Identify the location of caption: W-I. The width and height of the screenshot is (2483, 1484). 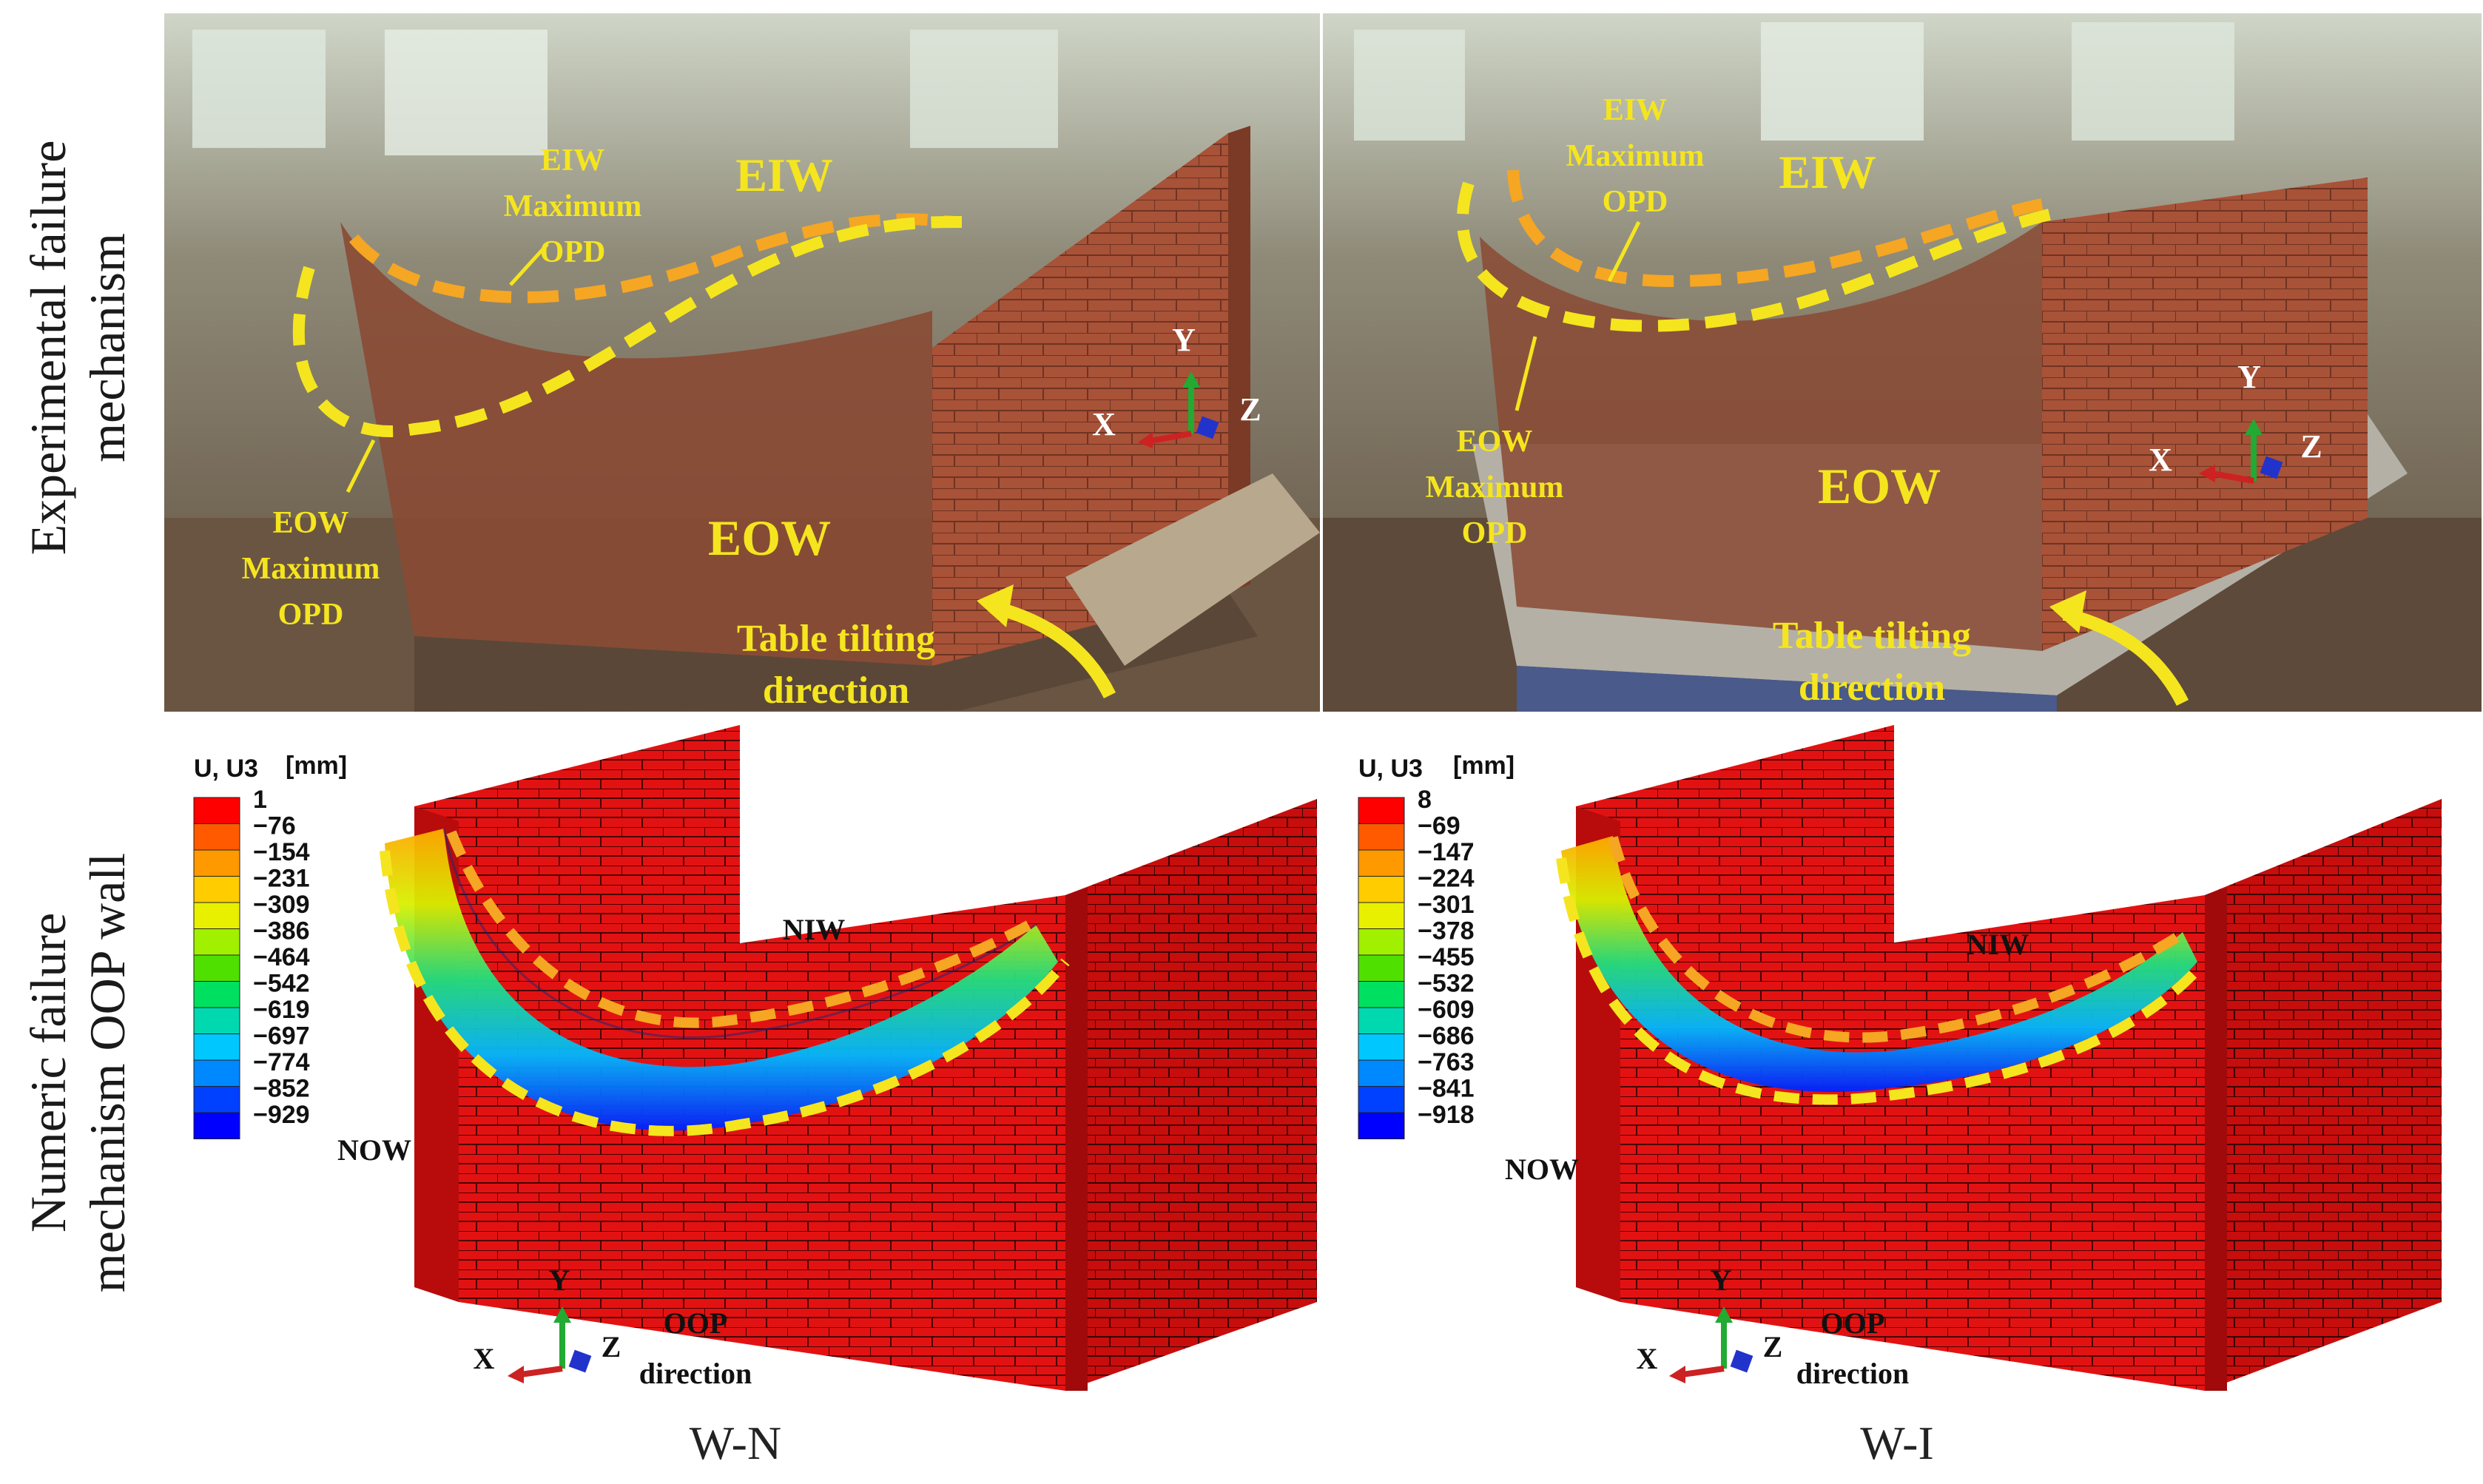
(1897, 1443).